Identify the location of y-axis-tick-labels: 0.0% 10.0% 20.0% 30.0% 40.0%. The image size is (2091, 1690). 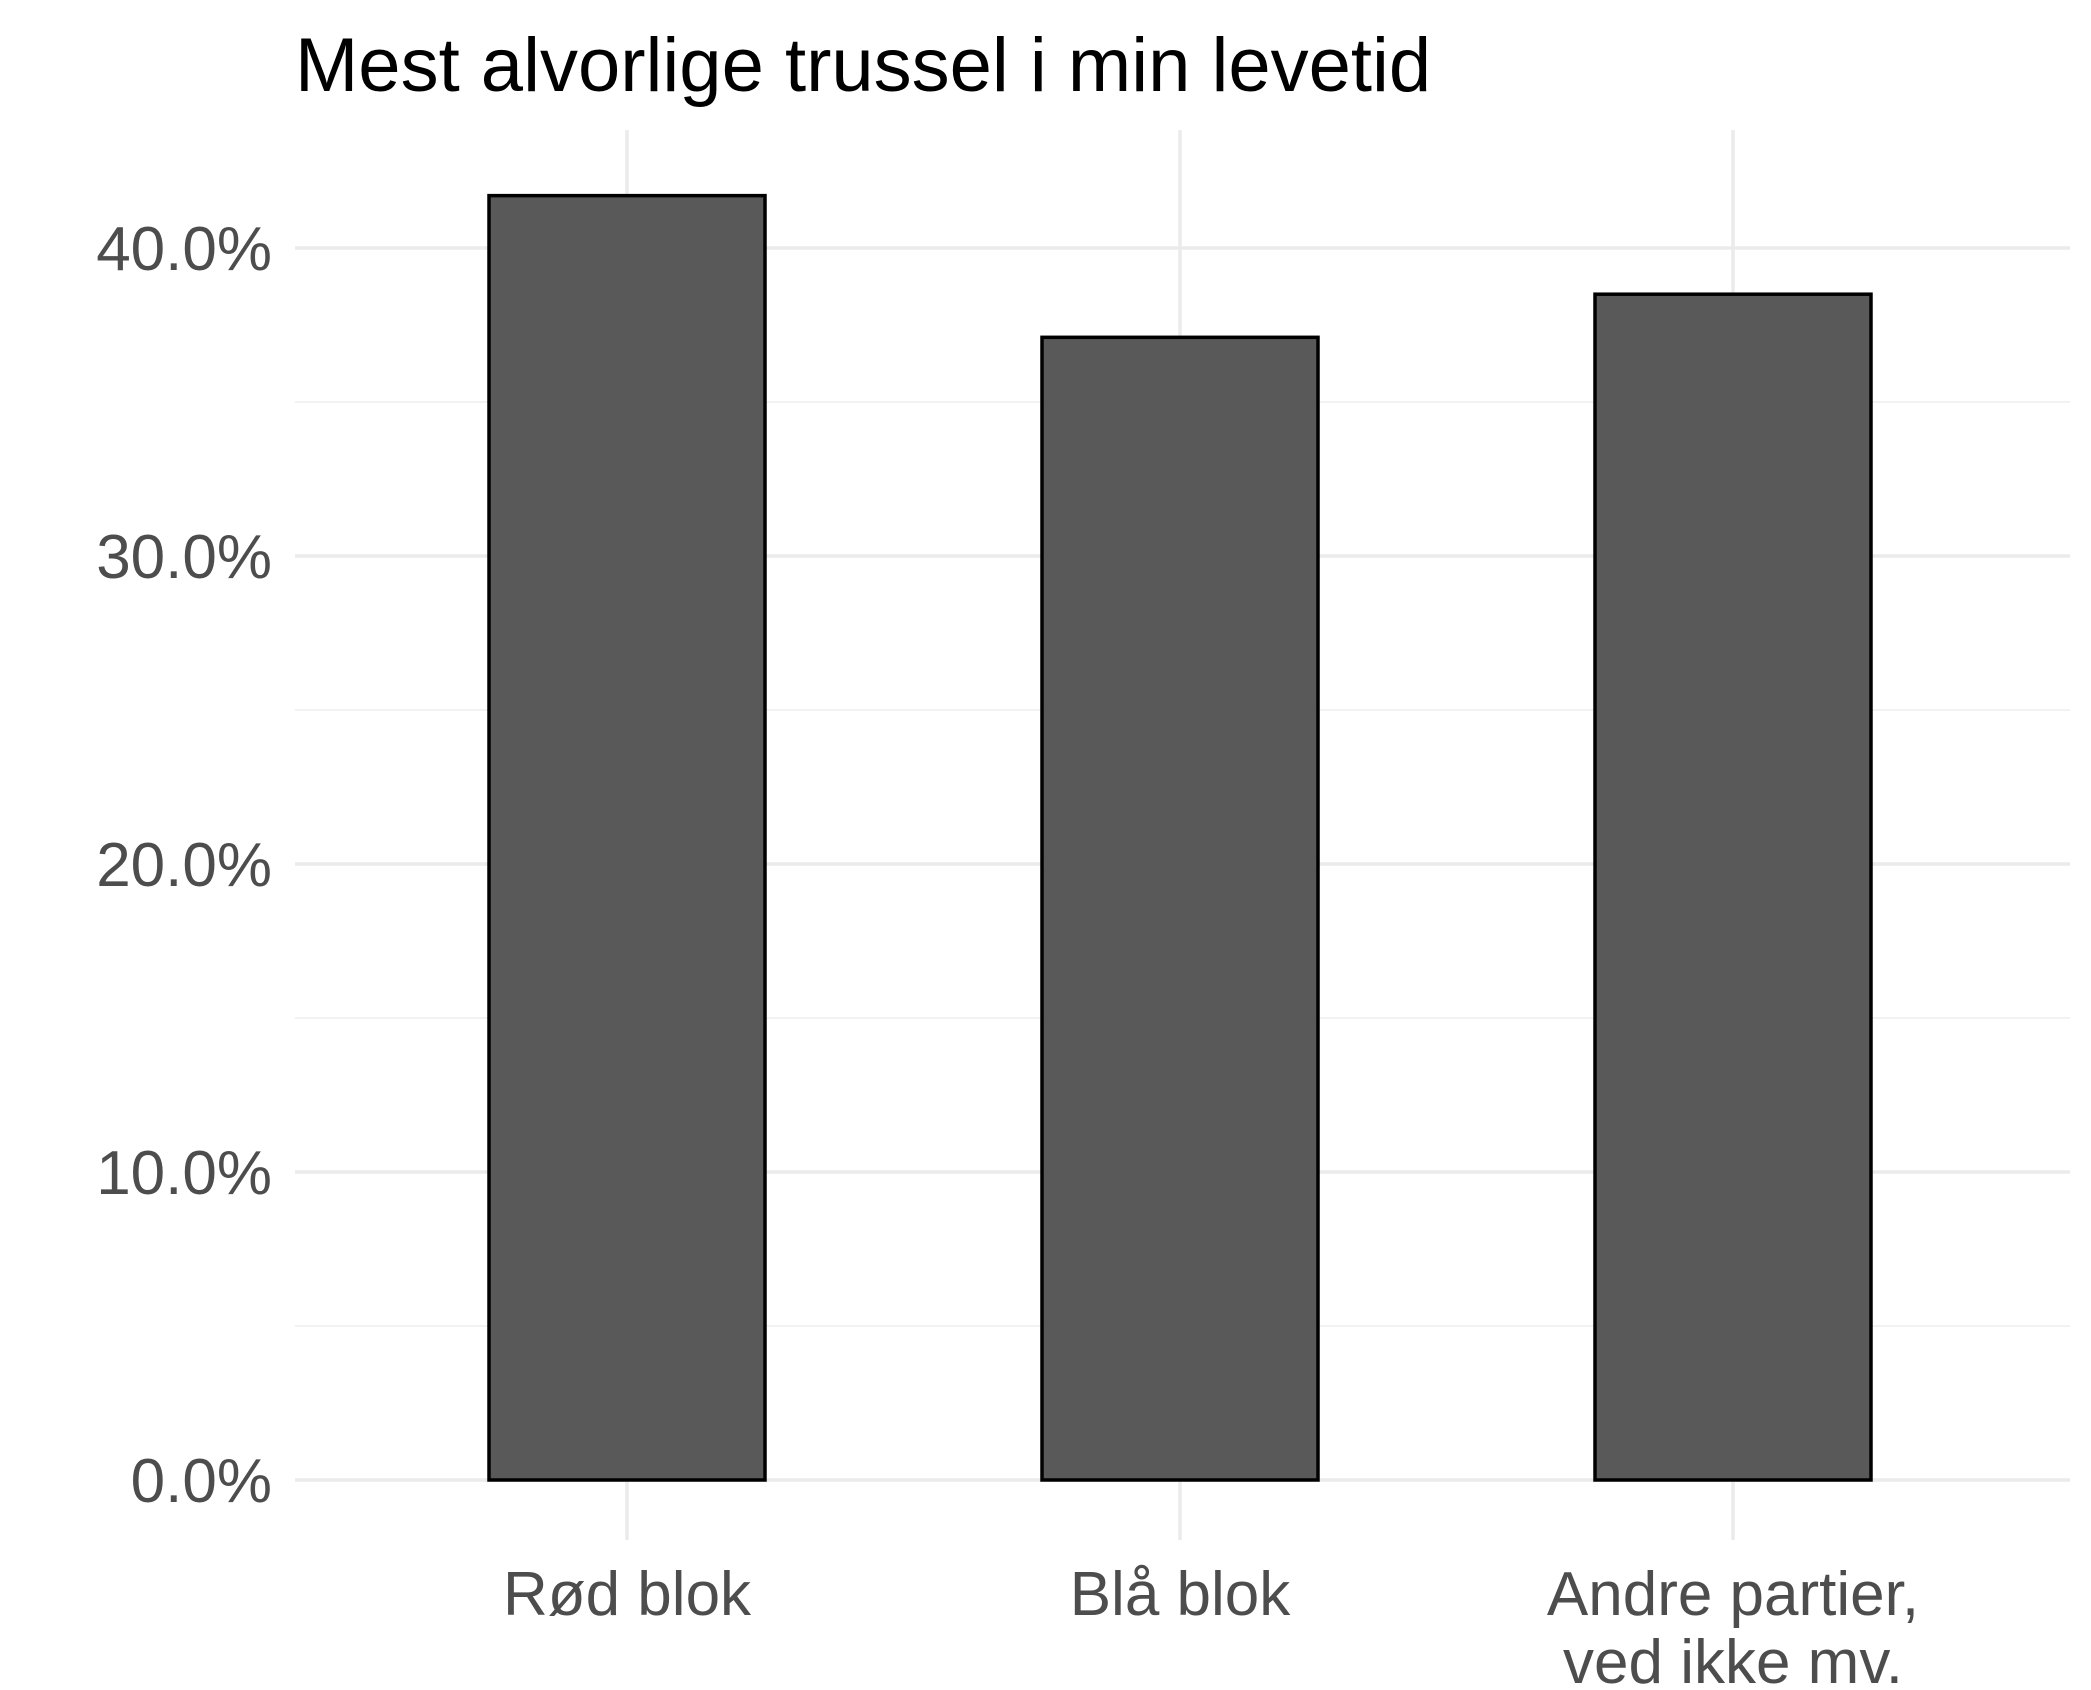
(184, 865).